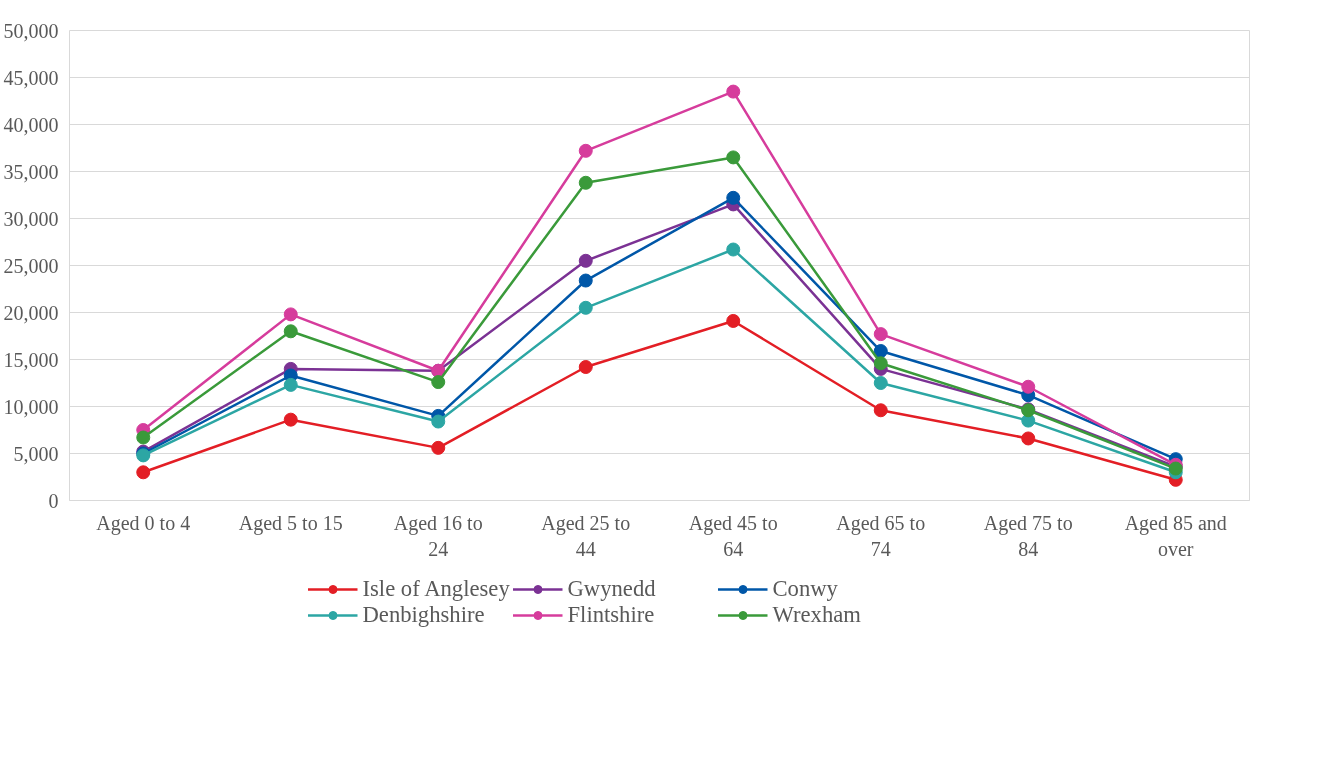 This screenshot has height=778, width=1341. What do you see at coordinates (881, 535) in the screenshot?
I see `x-tick-label: Aged 65 to 74` at bounding box center [881, 535].